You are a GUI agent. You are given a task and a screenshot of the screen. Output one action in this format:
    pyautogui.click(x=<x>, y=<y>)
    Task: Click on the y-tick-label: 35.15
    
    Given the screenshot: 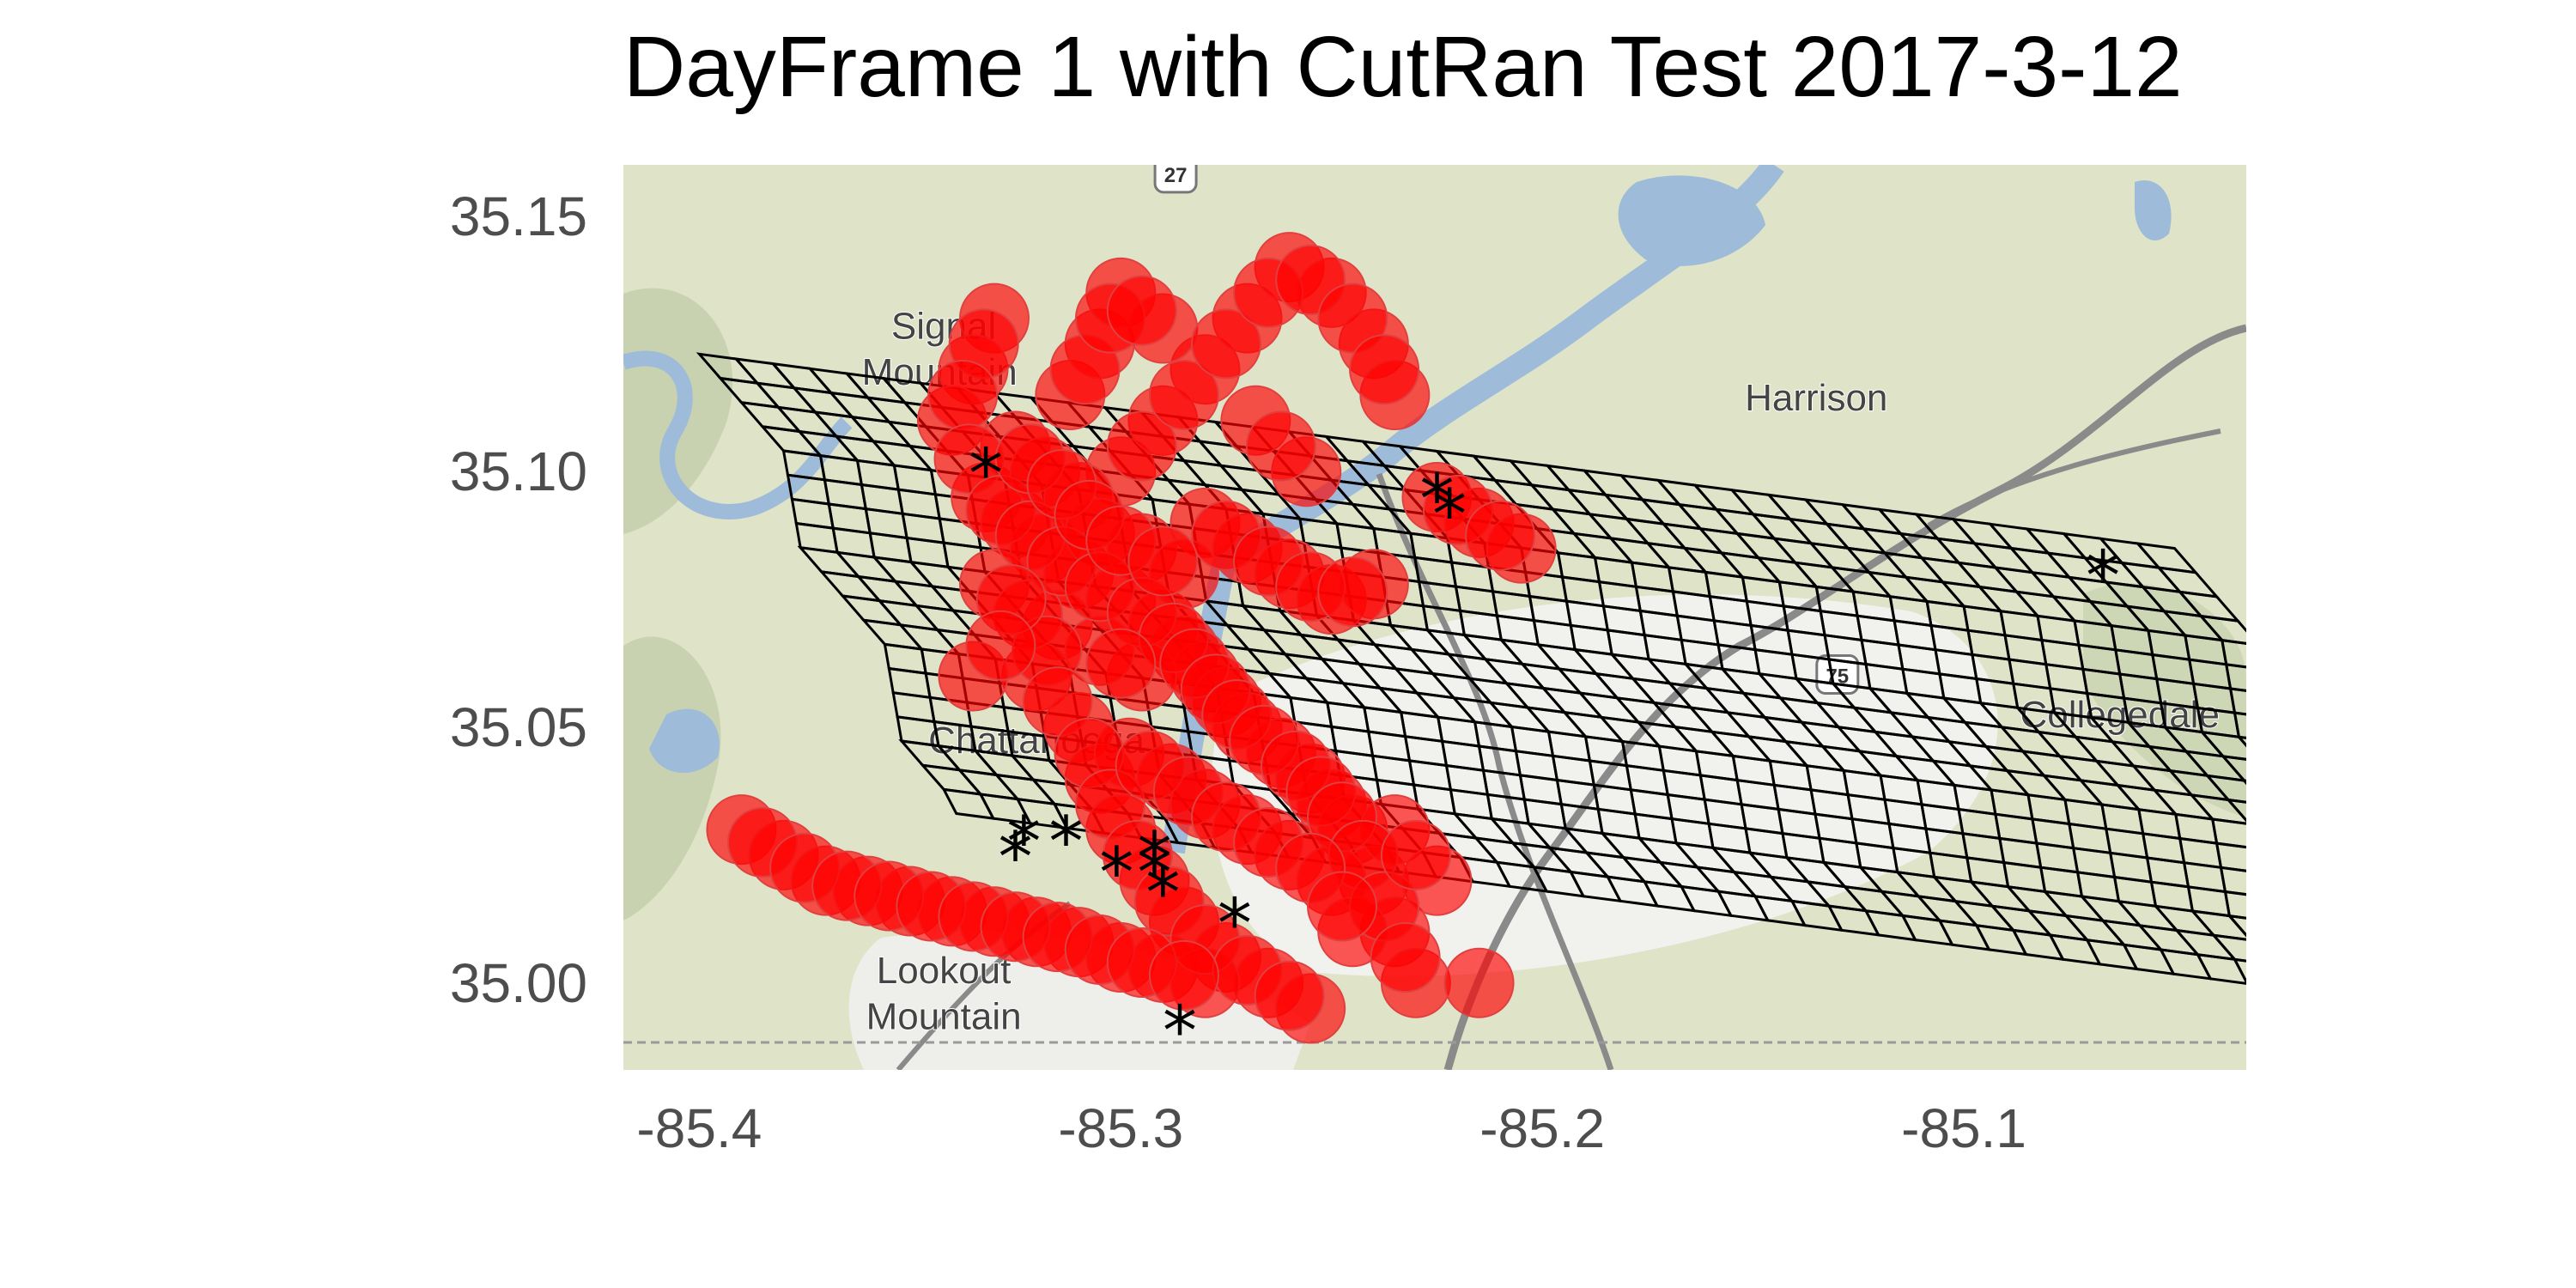 What is the action you would take?
    pyautogui.click(x=518, y=216)
    